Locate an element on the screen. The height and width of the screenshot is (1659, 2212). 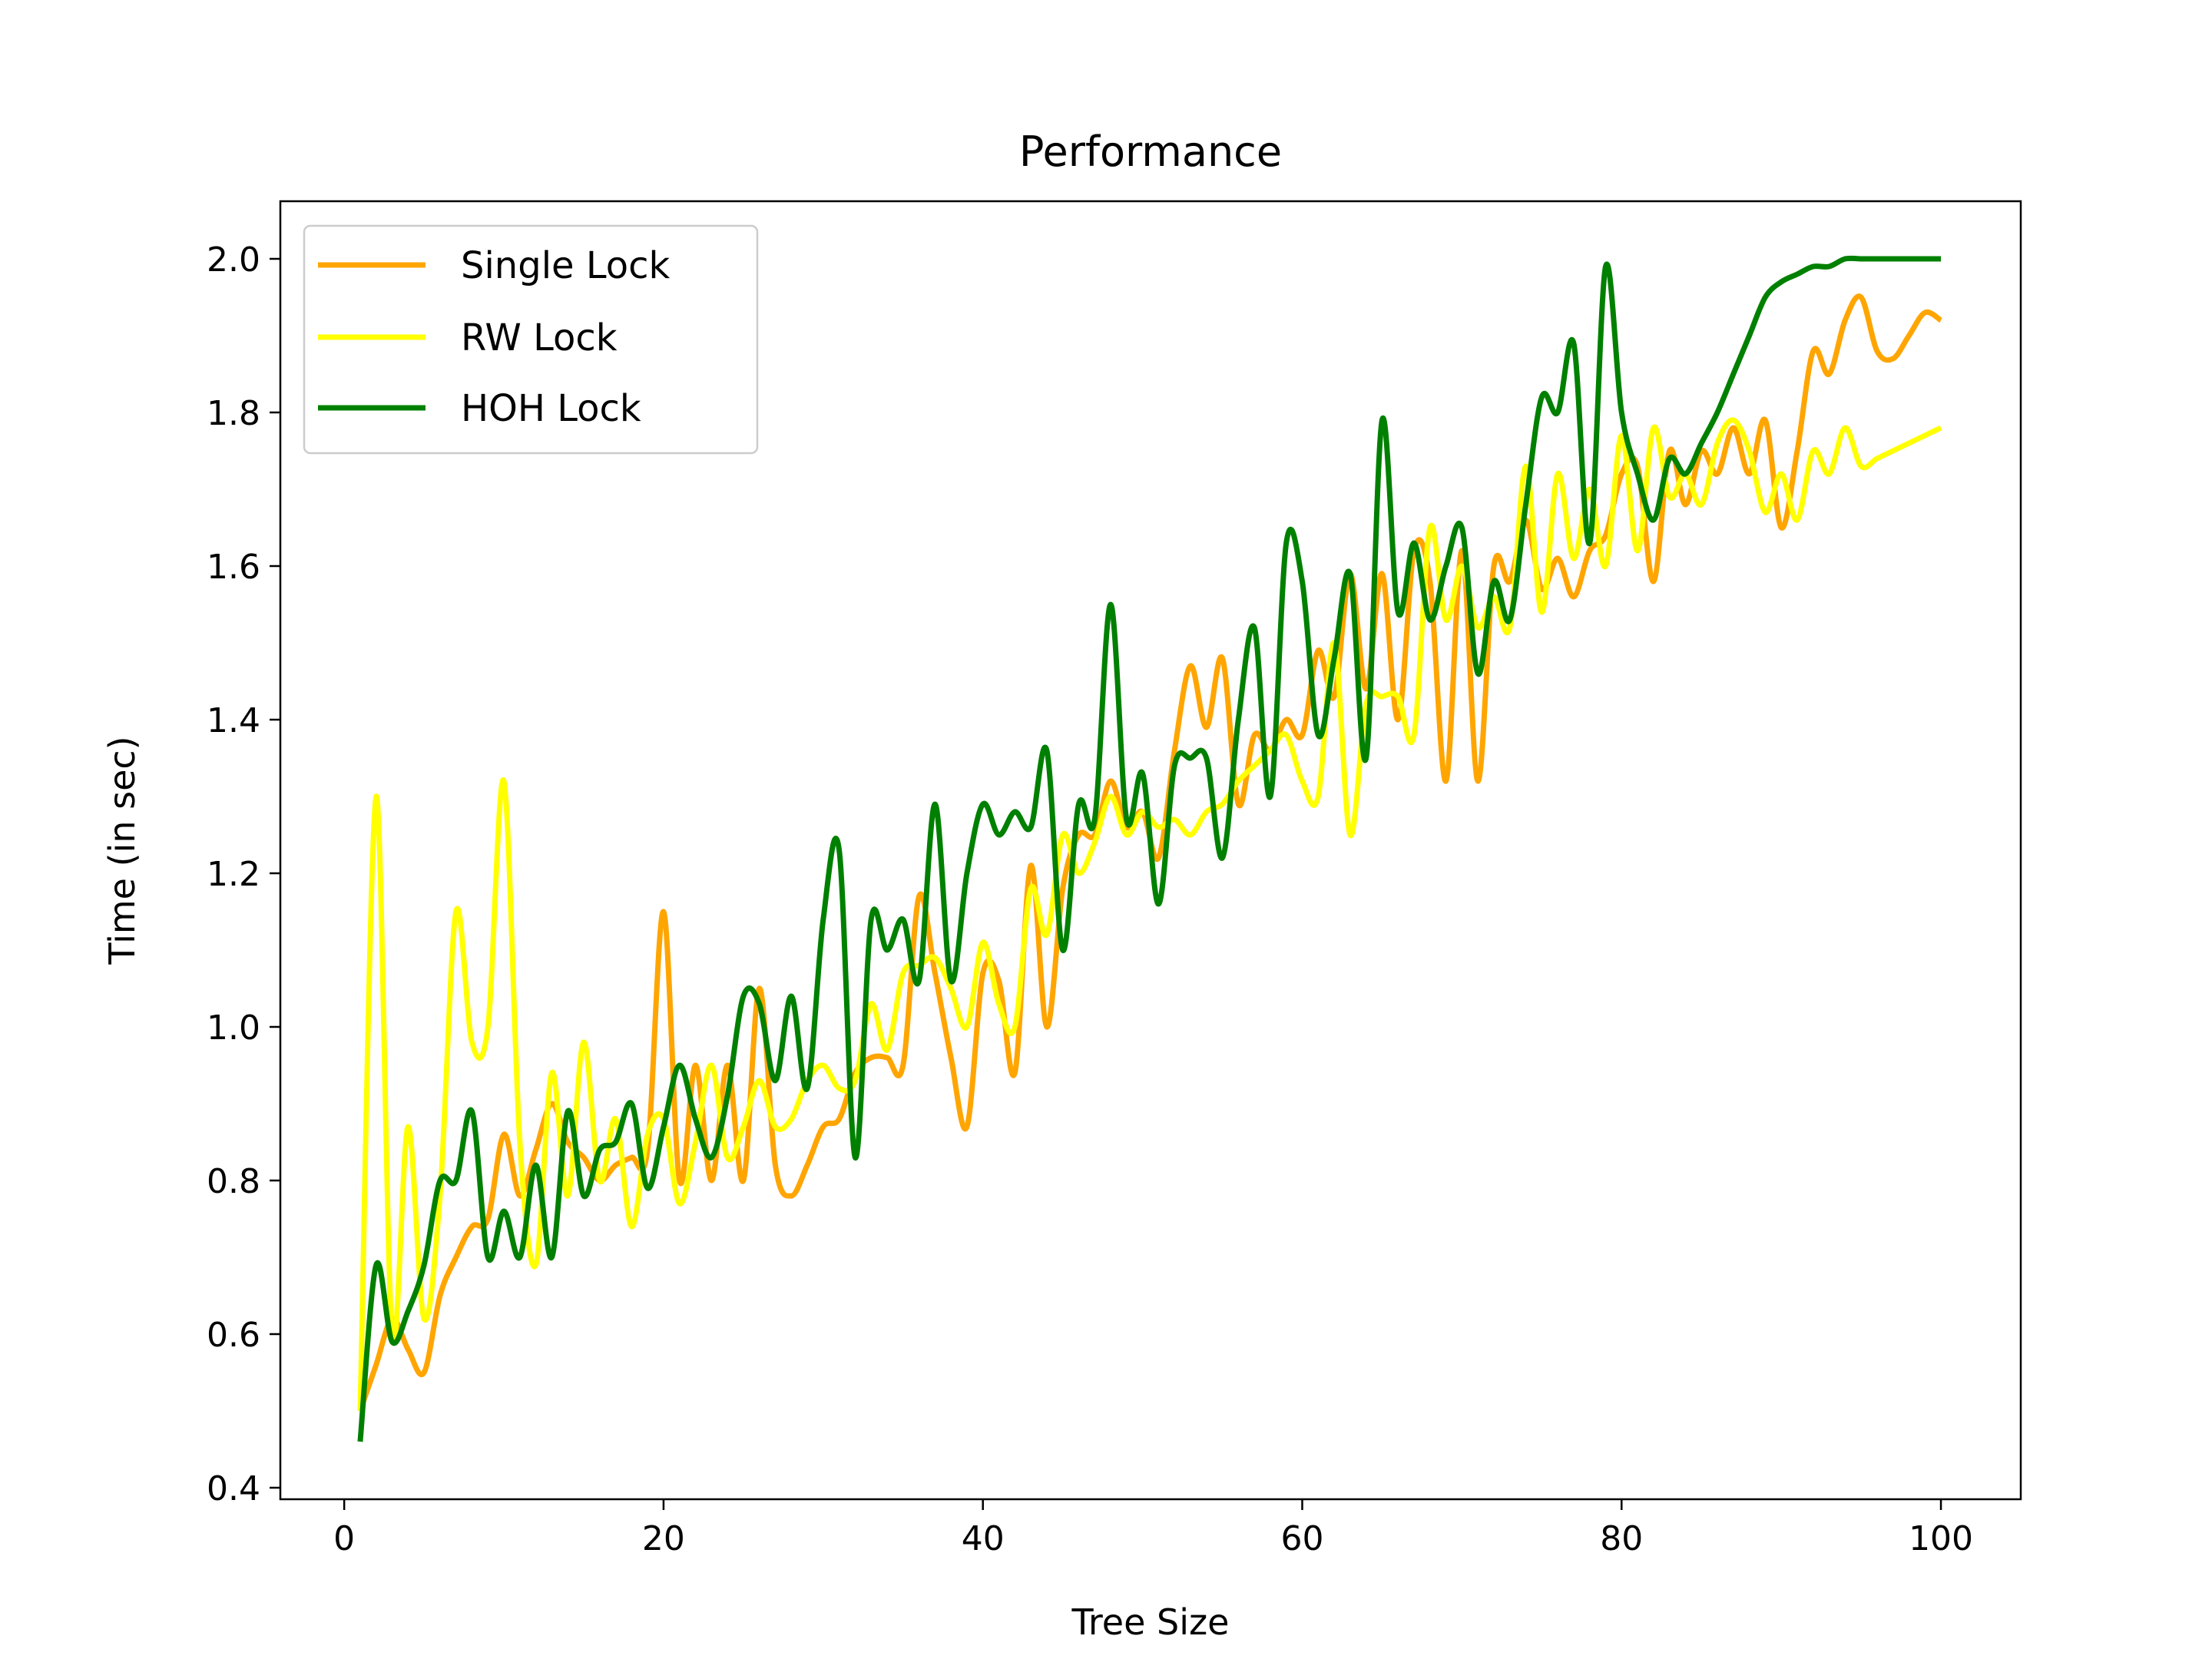
y-tick-label: 1.8 is located at coordinates (234, 414).